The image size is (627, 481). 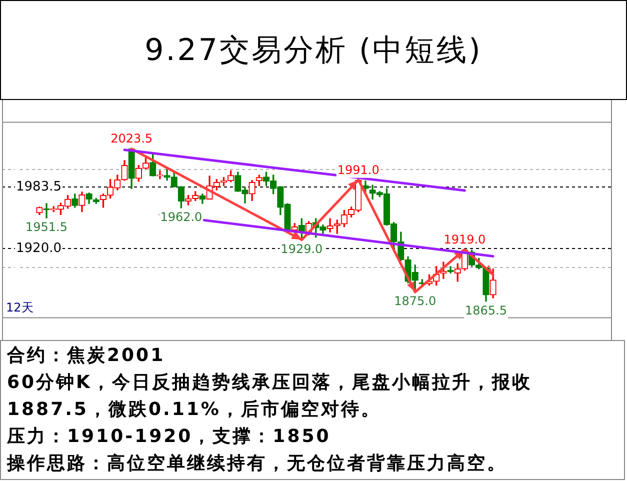 I want to click on annotation: 2023.5, so click(x=131, y=139).